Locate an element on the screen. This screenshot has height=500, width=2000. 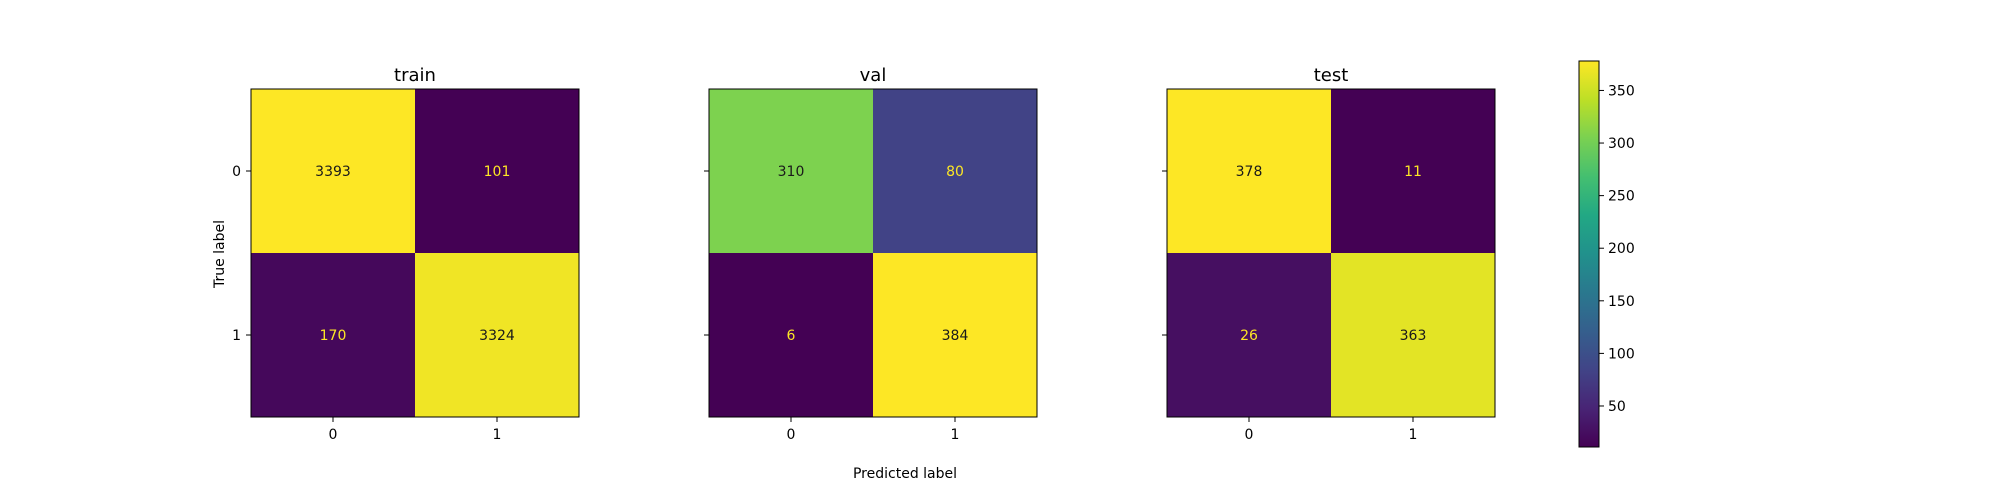
cell-value: 170 is located at coordinates (333, 336).